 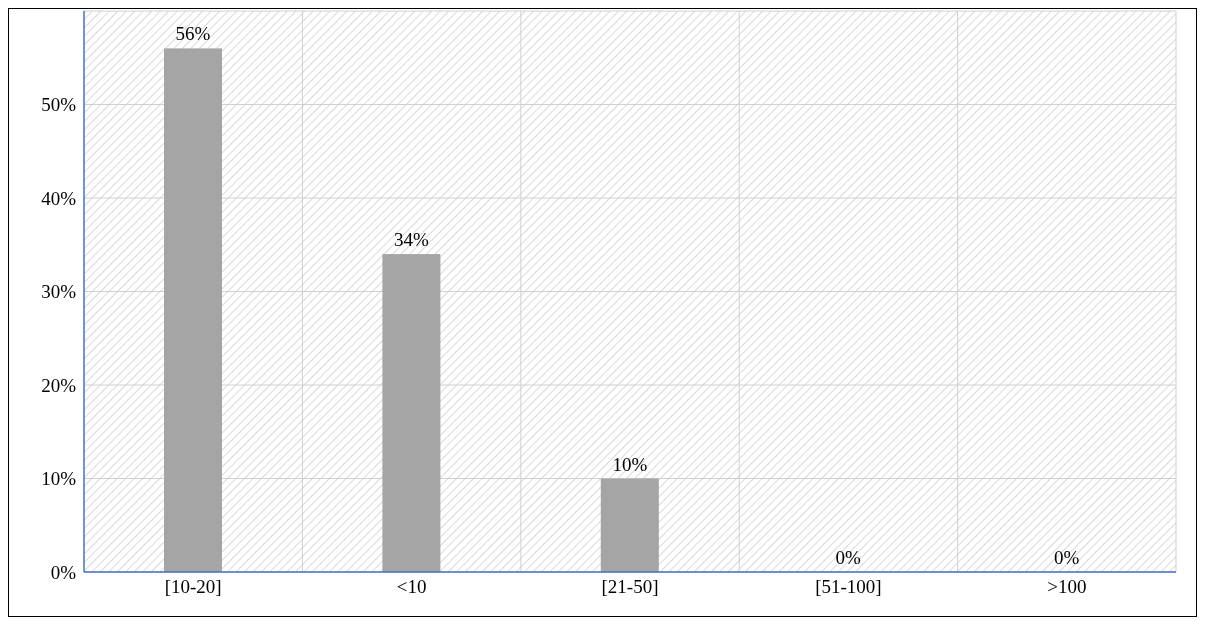 I want to click on x-tick-label: <10, so click(x=411, y=587).